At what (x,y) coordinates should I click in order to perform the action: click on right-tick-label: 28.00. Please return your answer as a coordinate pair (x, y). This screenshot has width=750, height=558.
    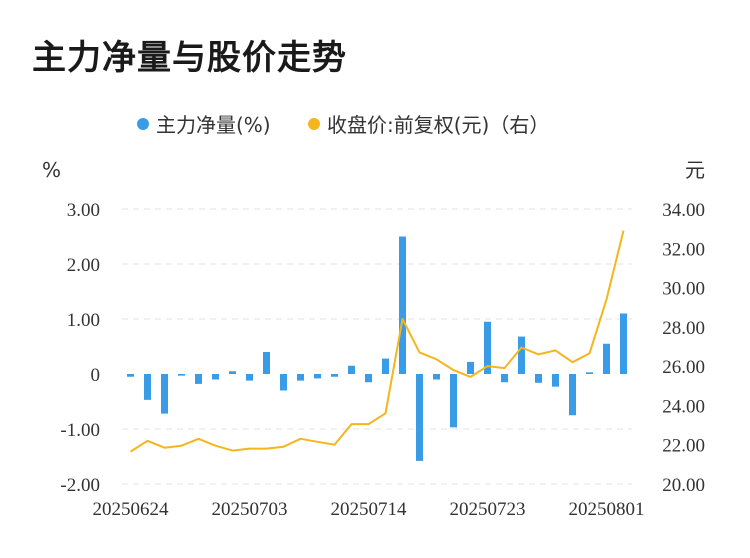
    Looking at the image, I should click on (683, 328).